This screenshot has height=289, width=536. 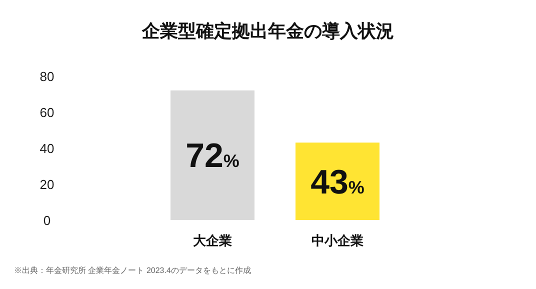 What do you see at coordinates (132, 270) in the screenshot?
I see `text: ※出典：年金研究所 企業年金ノート 2023.4のデータをもとに作成` at bounding box center [132, 270].